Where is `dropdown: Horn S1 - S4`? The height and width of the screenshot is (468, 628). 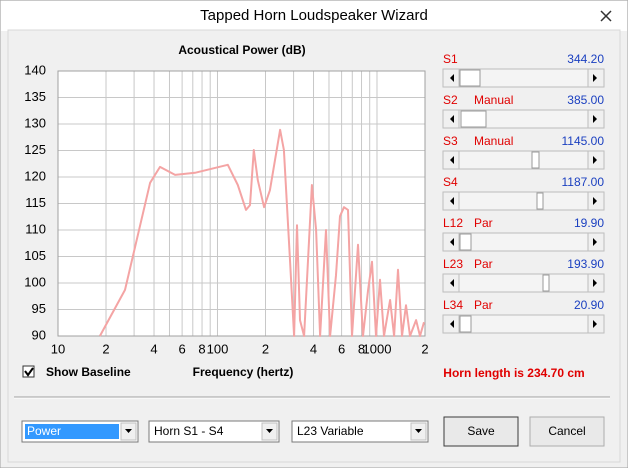 dropdown: Horn S1 - S4 is located at coordinates (214, 431).